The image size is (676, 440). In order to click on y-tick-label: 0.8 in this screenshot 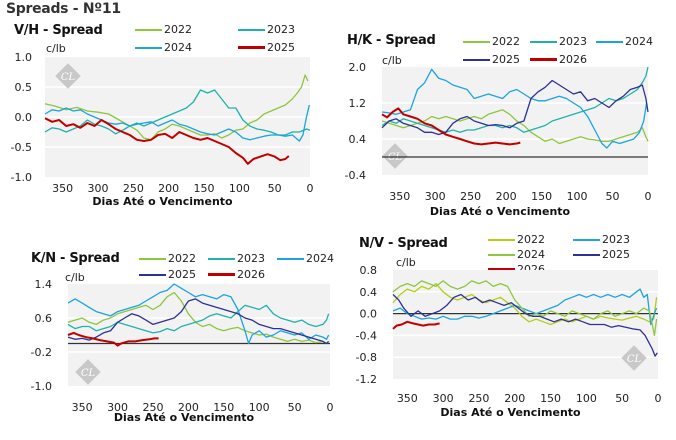, I will do `click(369, 270)`.